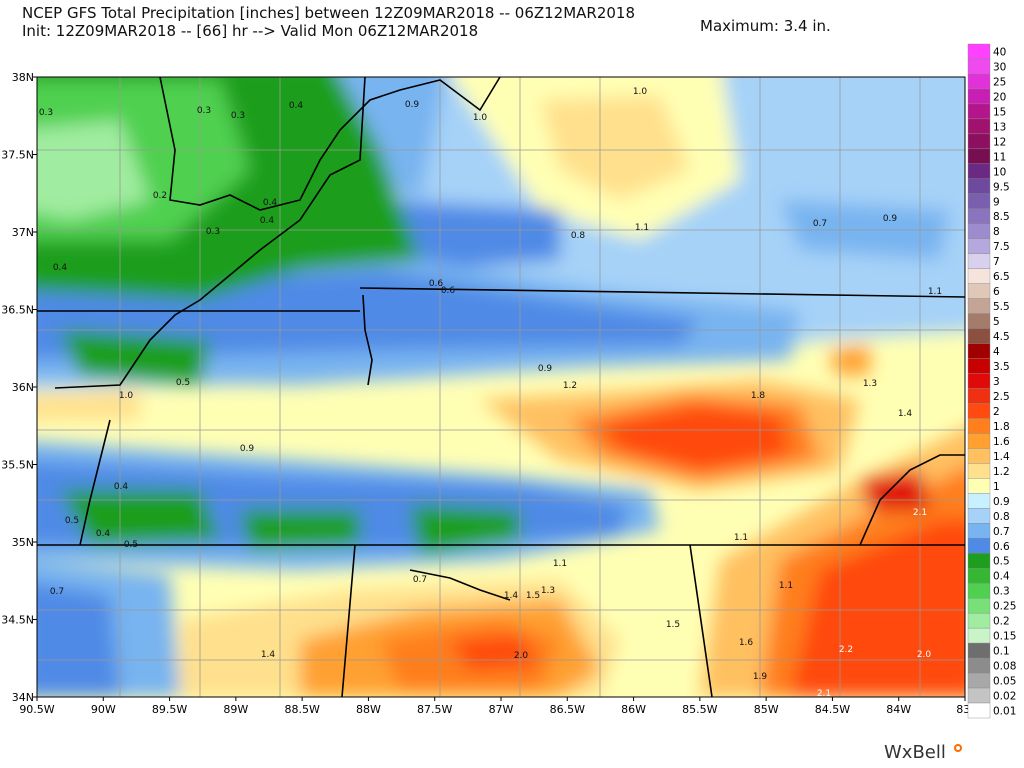 This screenshot has width=1024, height=768. What do you see at coordinates (545, 369) in the screenshot?
I see `value-label: 0.9` at bounding box center [545, 369].